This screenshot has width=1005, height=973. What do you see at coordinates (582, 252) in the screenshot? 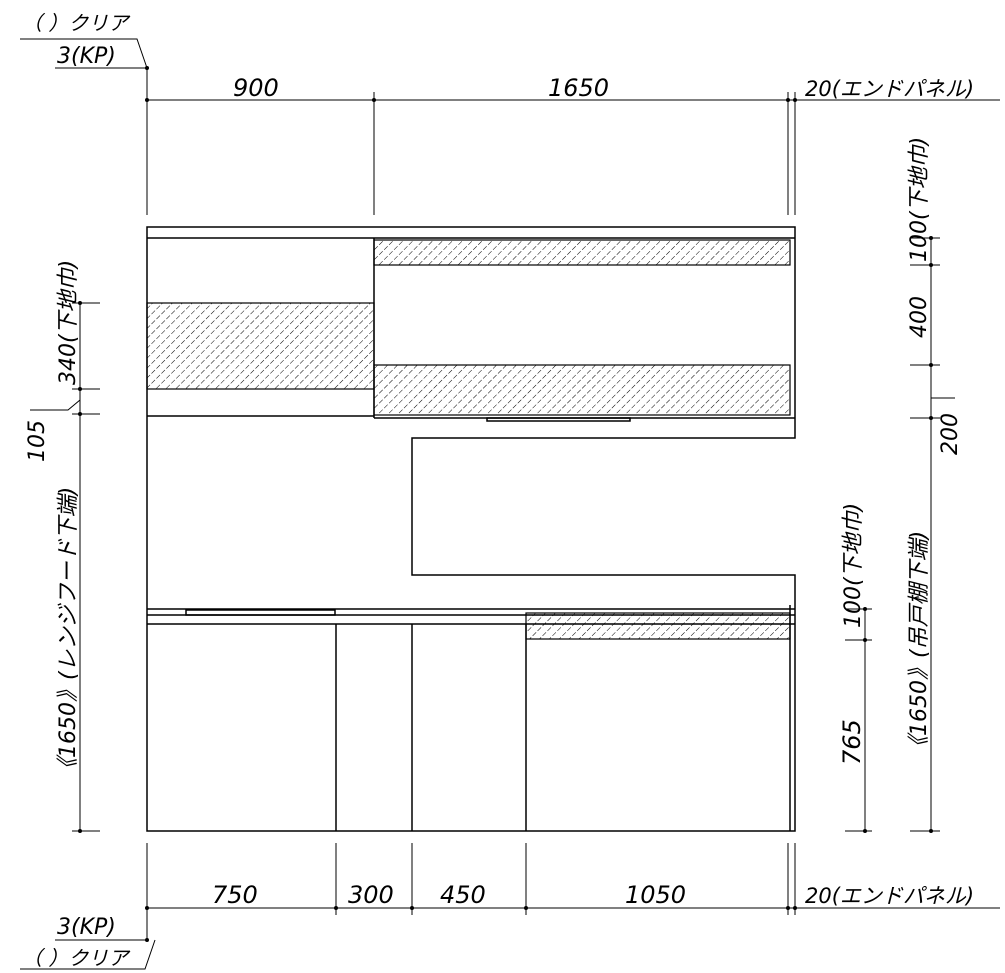
I see `hatch-wall-top` at bounding box center [582, 252].